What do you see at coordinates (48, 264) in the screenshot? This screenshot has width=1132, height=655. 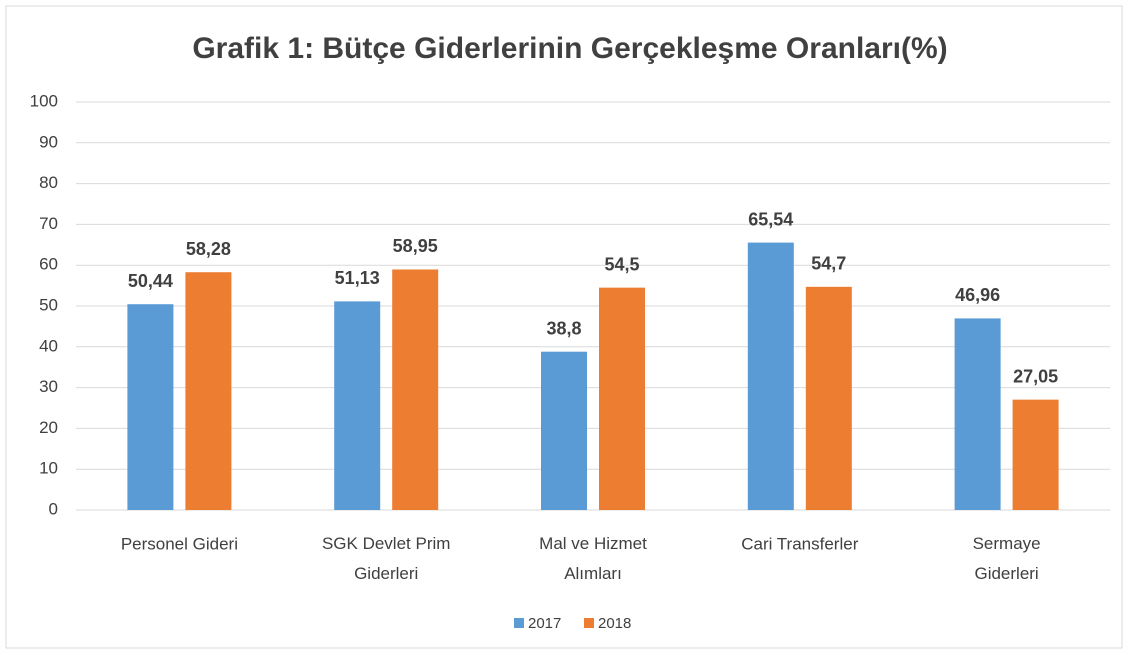 I see `y-tick-label: 60` at bounding box center [48, 264].